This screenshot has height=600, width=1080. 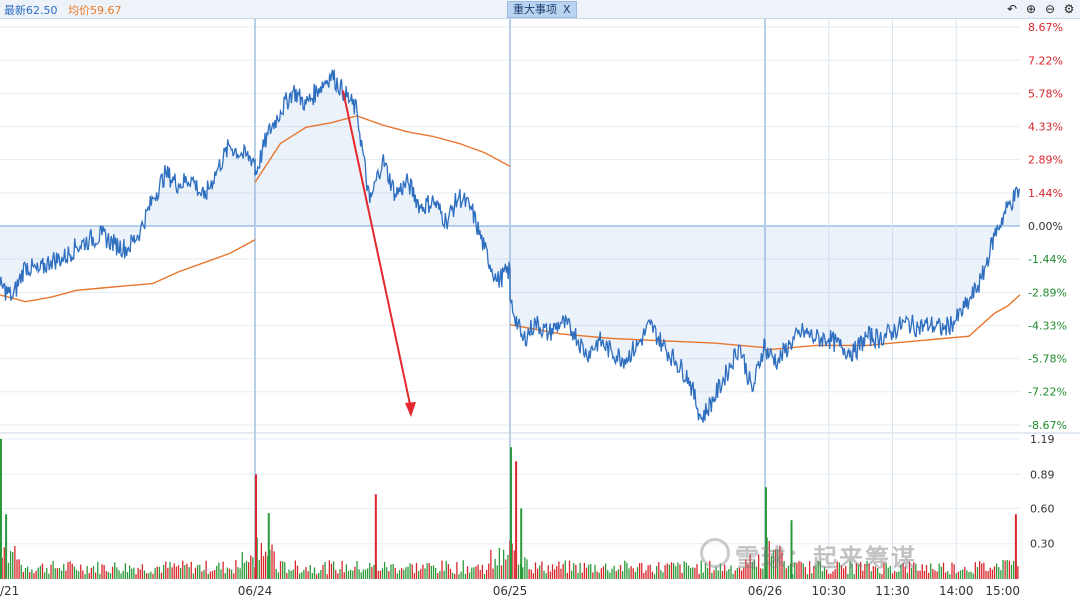 I want to click on watermark-logo-icon, so click(x=715, y=553).